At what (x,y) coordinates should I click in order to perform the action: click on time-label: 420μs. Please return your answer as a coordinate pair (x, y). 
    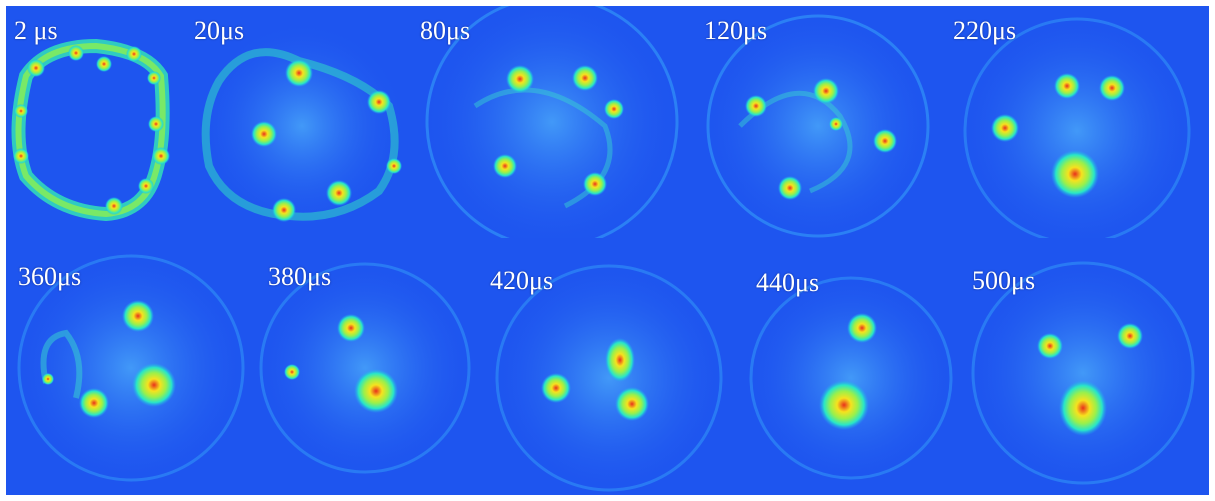
    Looking at the image, I should click on (522, 280).